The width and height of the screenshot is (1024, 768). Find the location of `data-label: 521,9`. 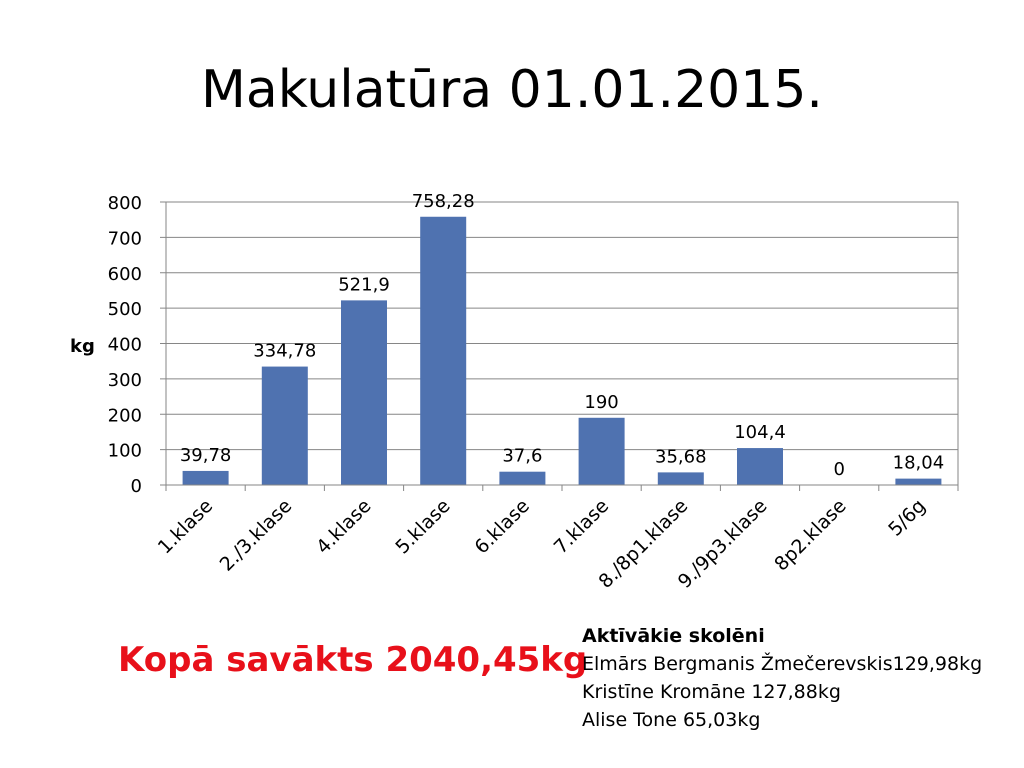

data-label: 521,9 is located at coordinates (364, 284).